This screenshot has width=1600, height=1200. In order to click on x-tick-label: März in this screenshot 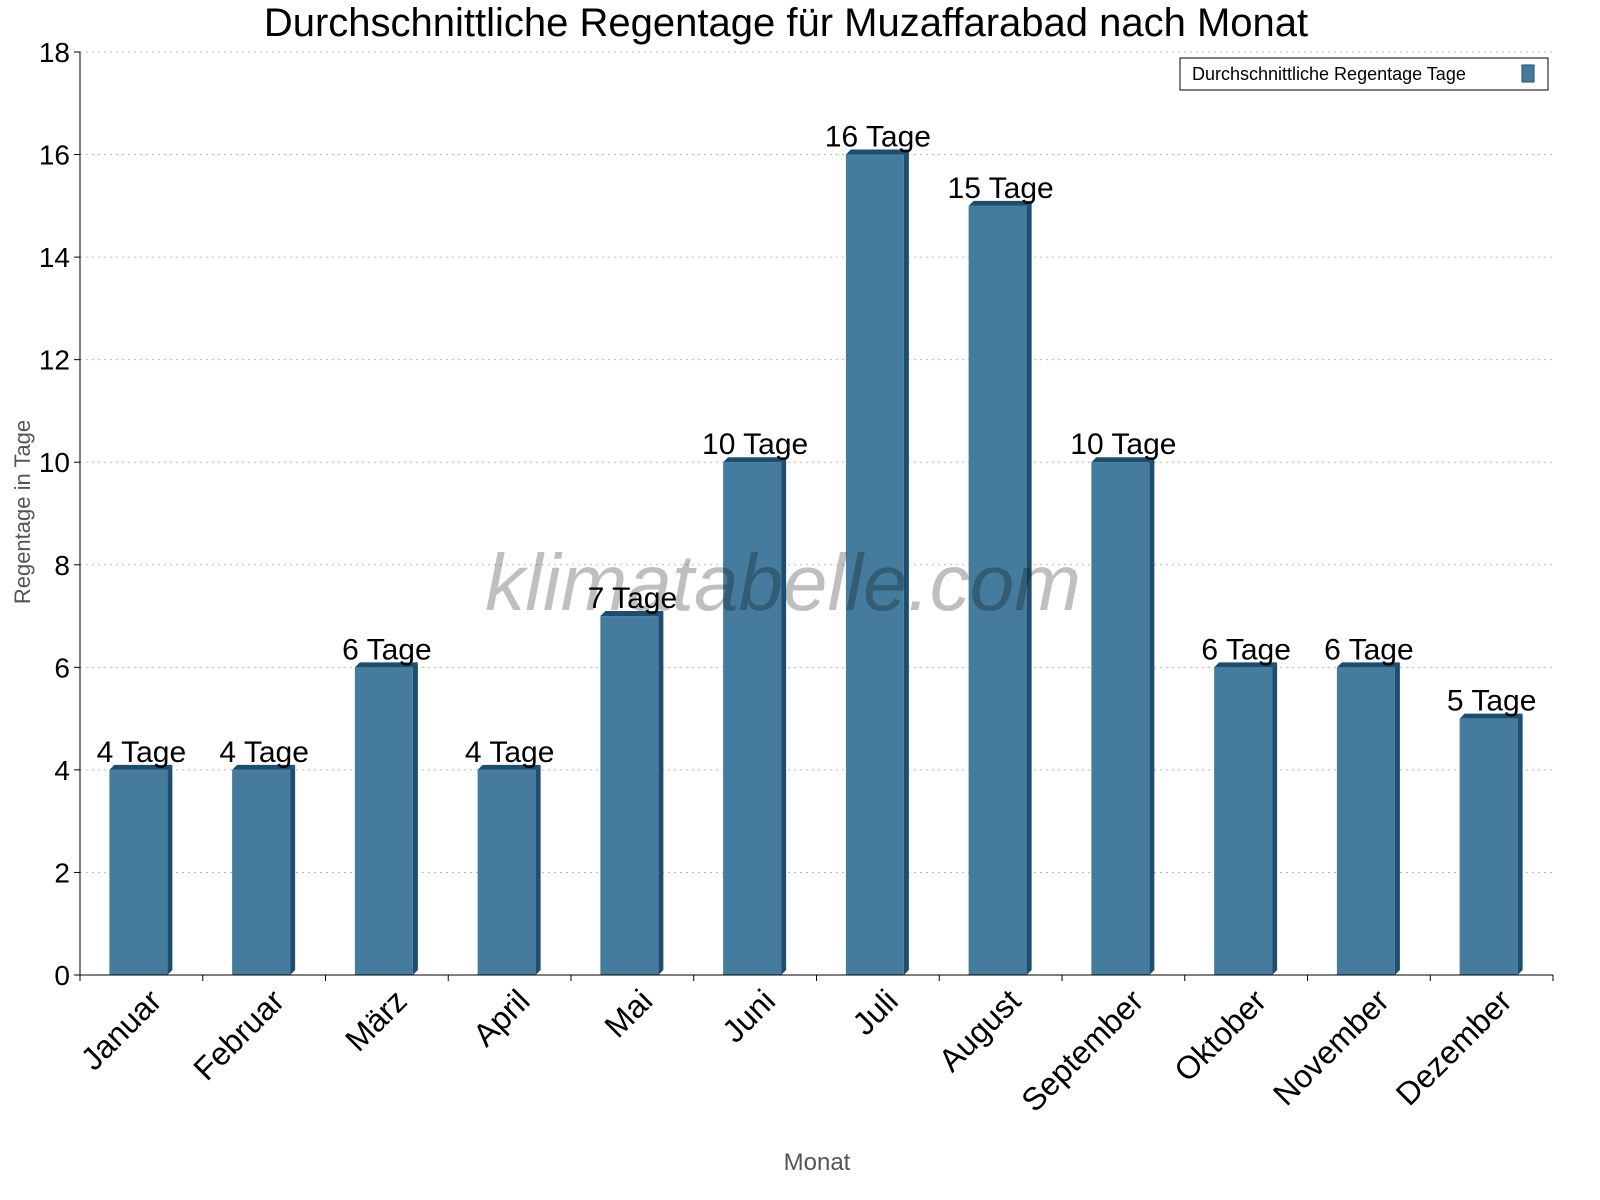, I will do `click(376, 1020)`.